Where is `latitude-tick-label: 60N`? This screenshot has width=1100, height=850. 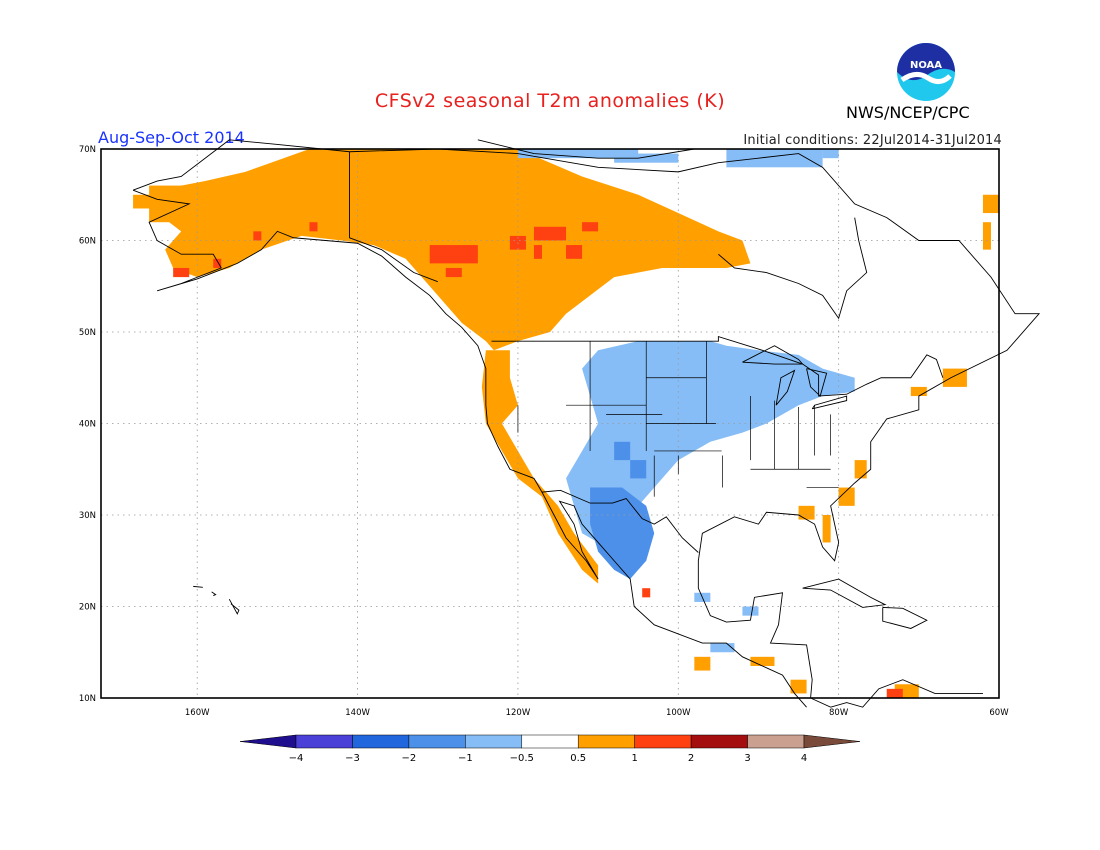 latitude-tick-label: 60N is located at coordinates (87, 242).